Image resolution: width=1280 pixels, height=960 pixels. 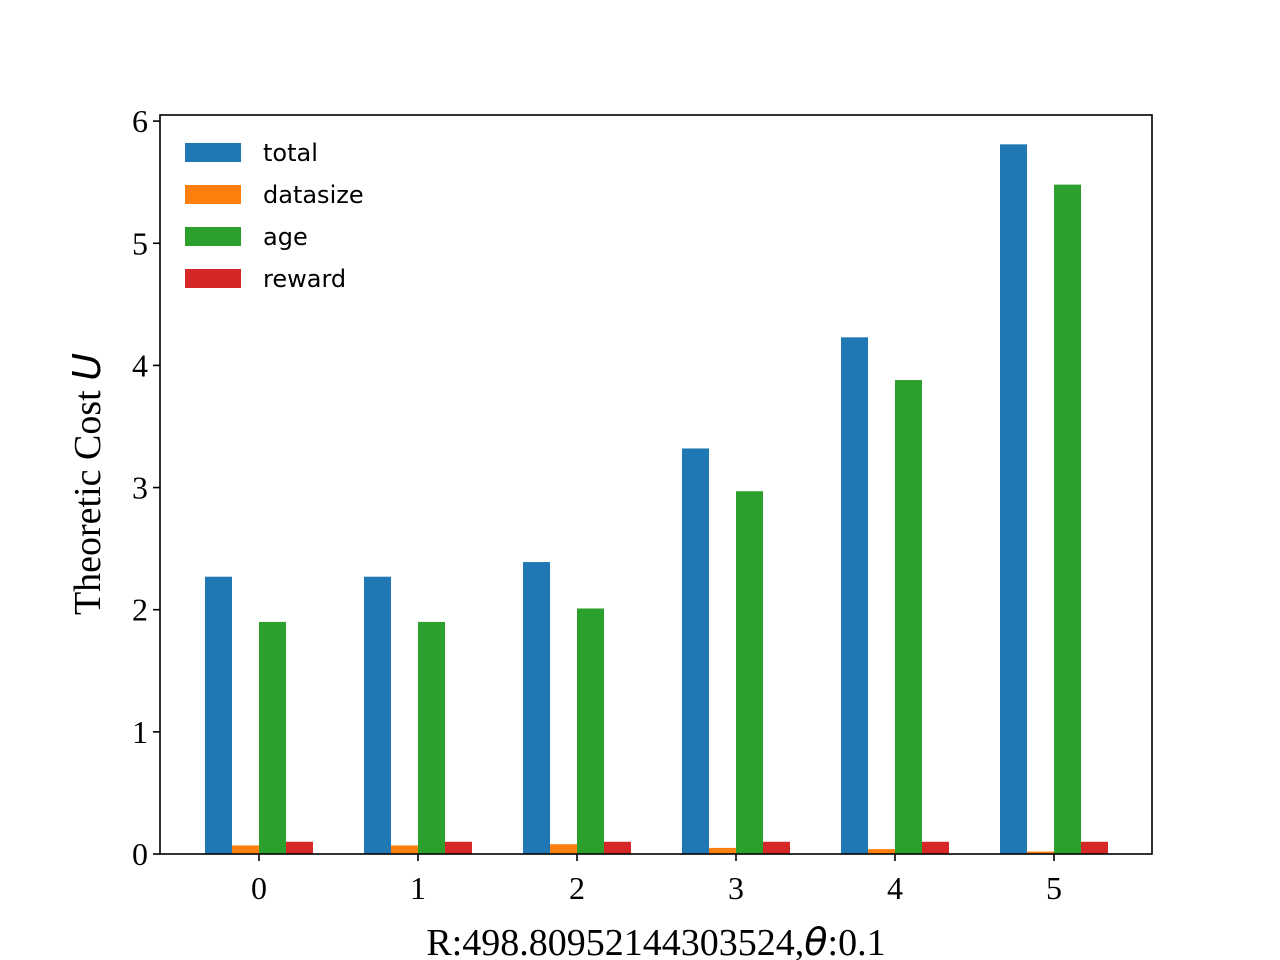 I want to click on y-tick-label-0: 0, so click(x=140, y=854).